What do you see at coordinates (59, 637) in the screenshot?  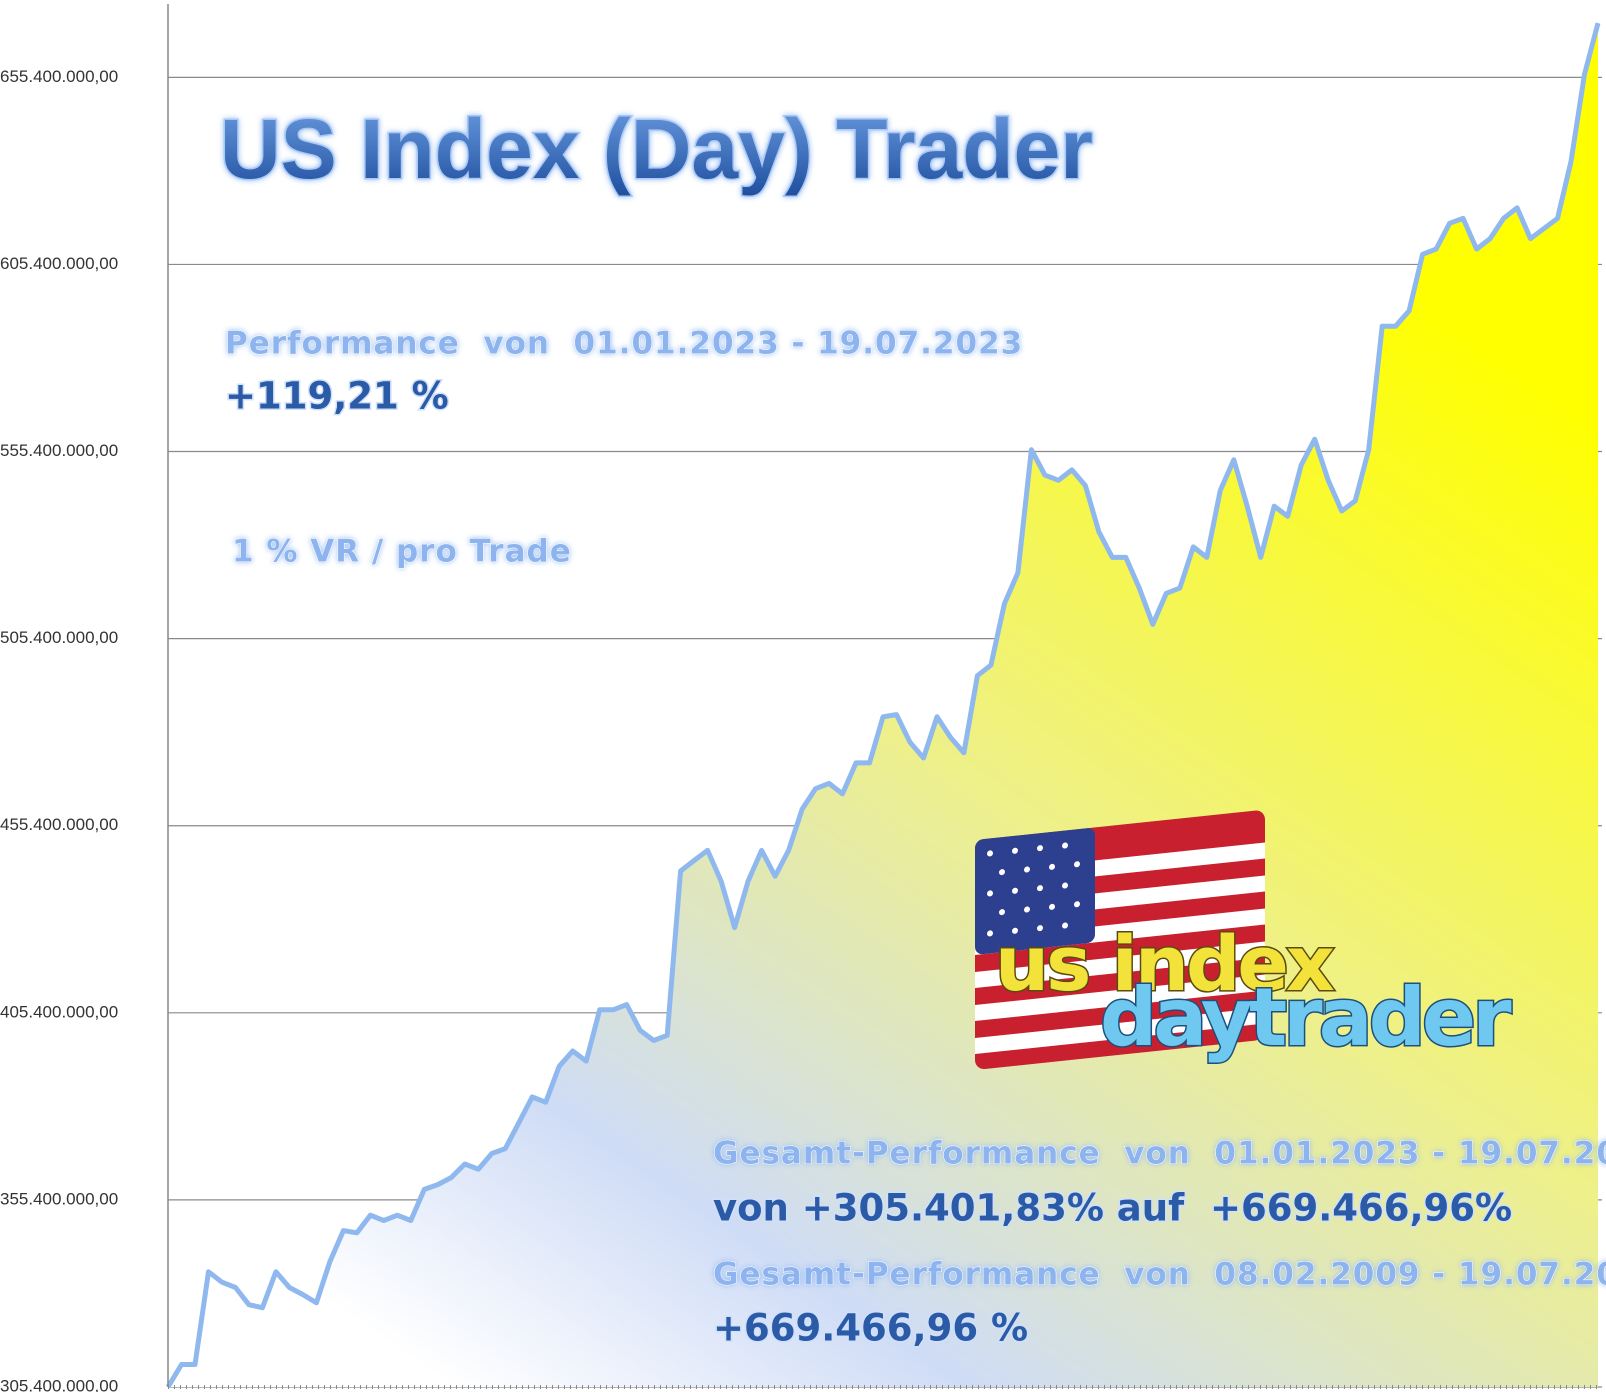 I see `y-tick-label: 505.400.000,00` at bounding box center [59, 637].